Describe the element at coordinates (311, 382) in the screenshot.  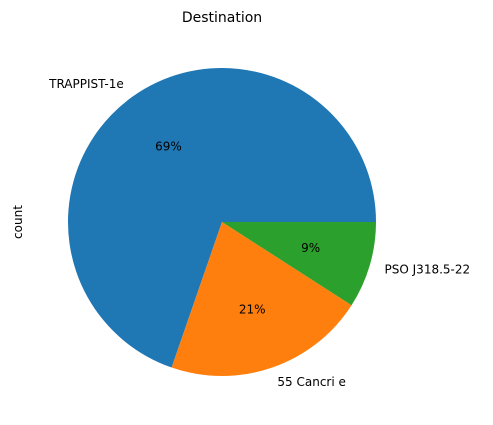
I see `pie-category-label-1: 55 Cancri e` at that location.